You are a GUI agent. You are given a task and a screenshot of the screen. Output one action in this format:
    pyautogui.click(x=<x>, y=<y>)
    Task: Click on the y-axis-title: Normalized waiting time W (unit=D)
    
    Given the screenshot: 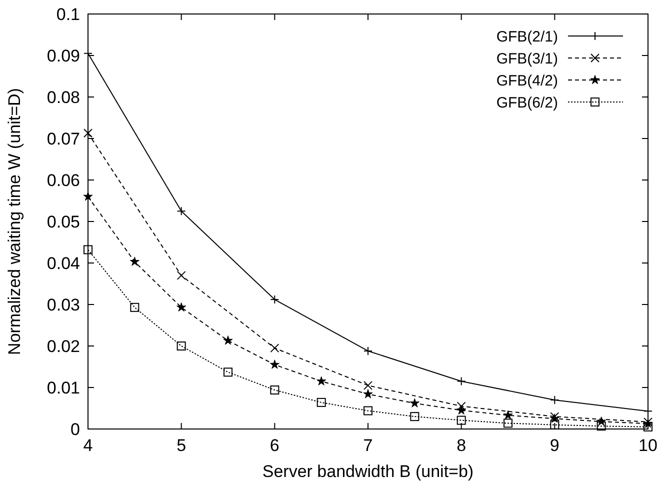 What is the action you would take?
    pyautogui.click(x=14, y=221)
    